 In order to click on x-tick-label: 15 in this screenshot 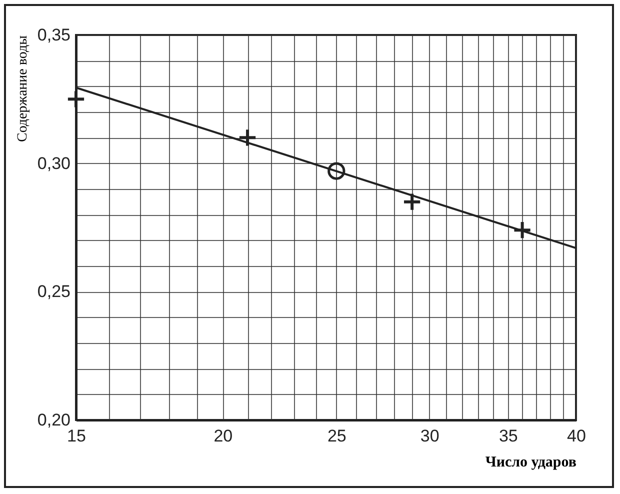, I will do `click(76, 436)`.